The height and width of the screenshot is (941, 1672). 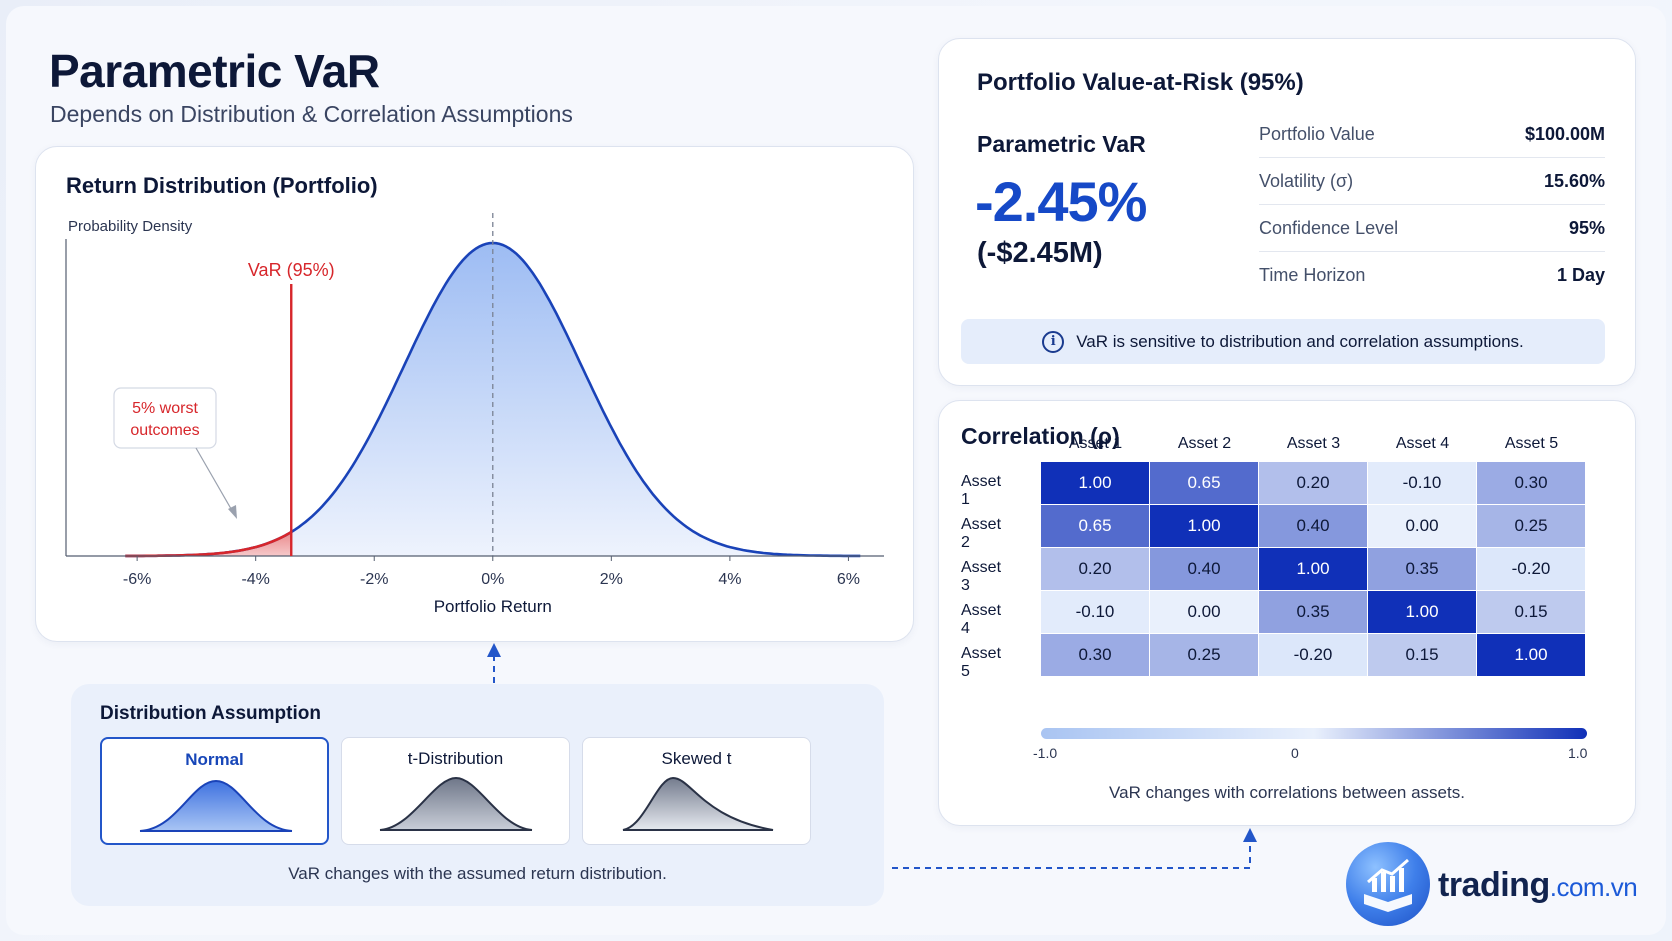 I want to click on page-title: Parametric VaR, so click(x=214, y=71).